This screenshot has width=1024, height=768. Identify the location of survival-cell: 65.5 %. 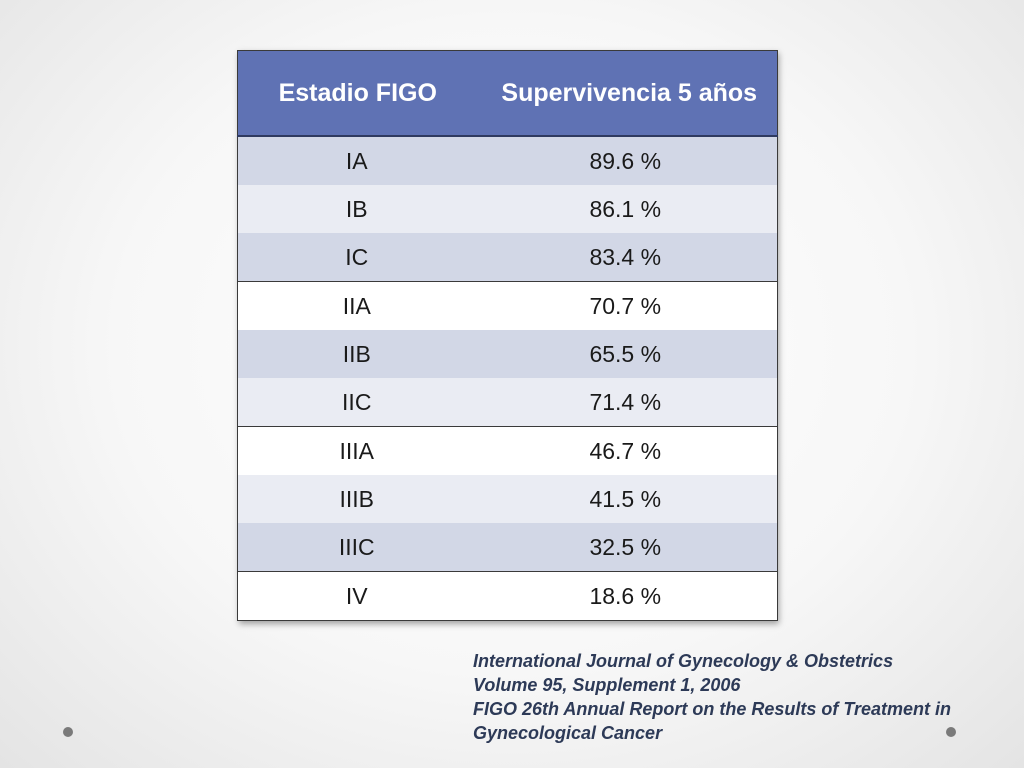
(625, 354).